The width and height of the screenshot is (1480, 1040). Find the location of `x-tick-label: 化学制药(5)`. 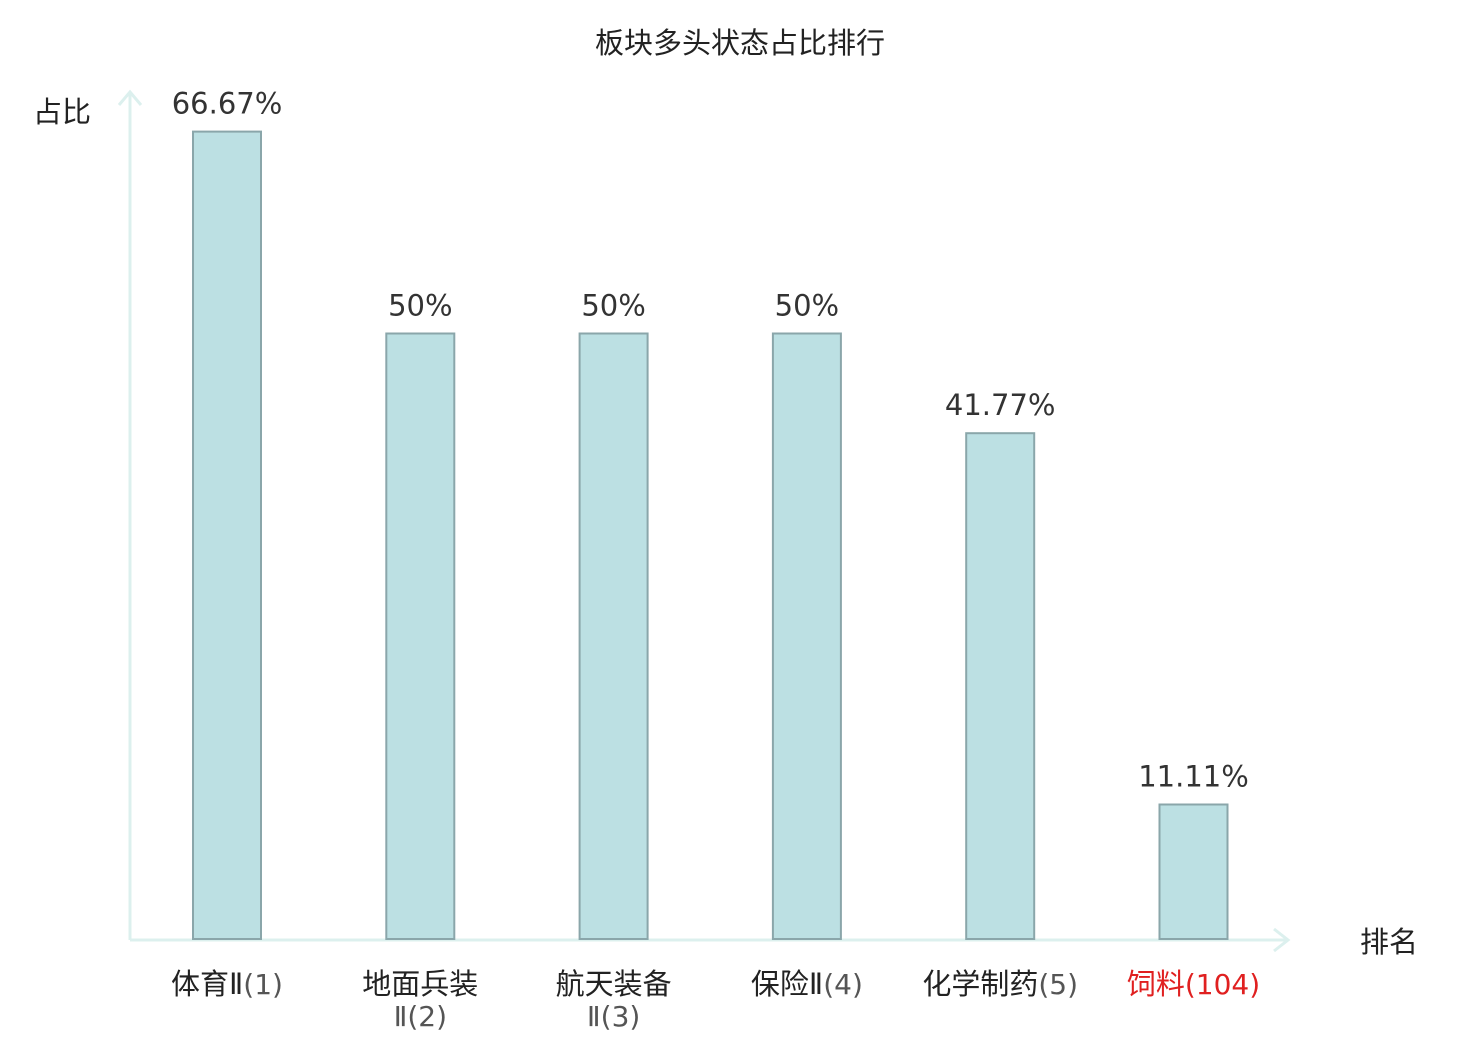

x-tick-label: 化学制药(5) is located at coordinates (1000, 984).